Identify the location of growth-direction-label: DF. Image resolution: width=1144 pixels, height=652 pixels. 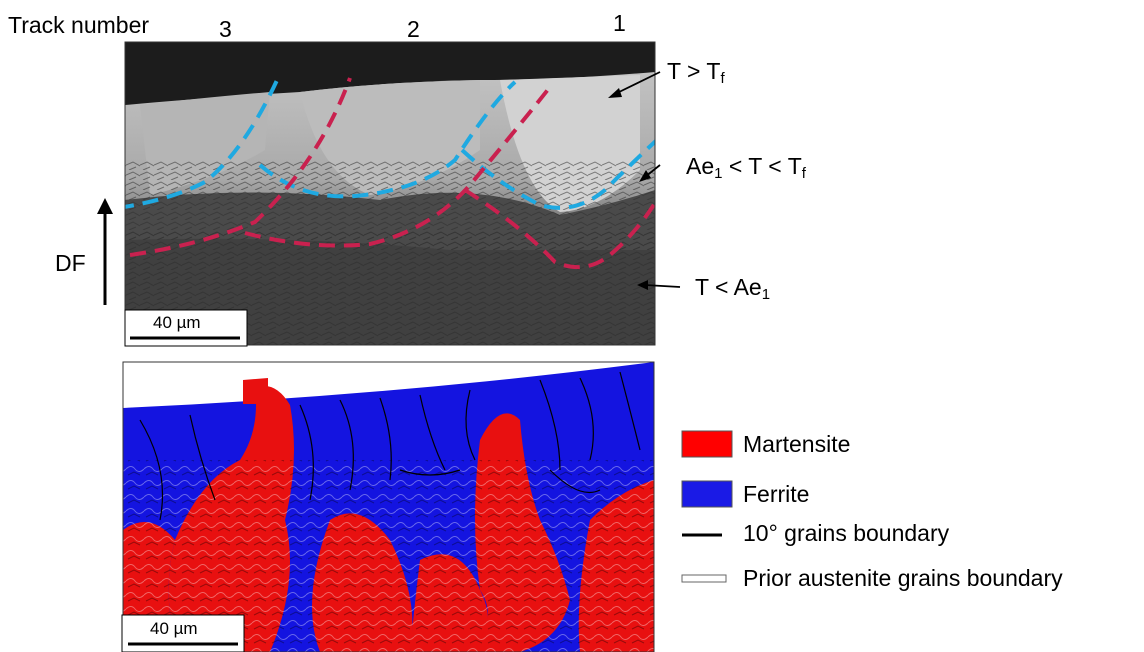
(70, 263).